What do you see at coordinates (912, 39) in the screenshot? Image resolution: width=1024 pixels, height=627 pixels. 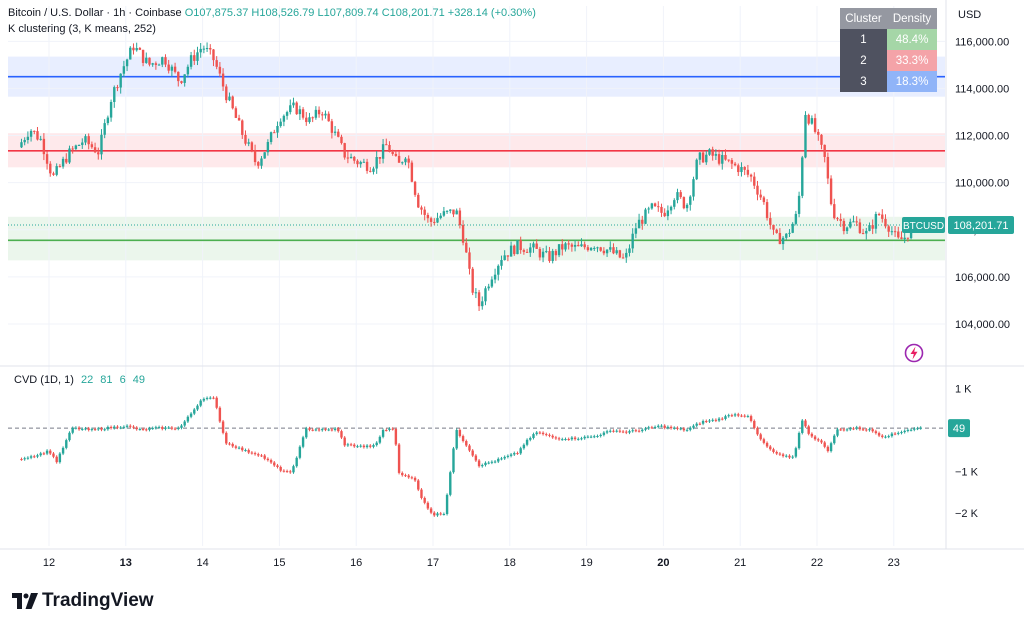 I see `cluster-density: 48.4%` at bounding box center [912, 39].